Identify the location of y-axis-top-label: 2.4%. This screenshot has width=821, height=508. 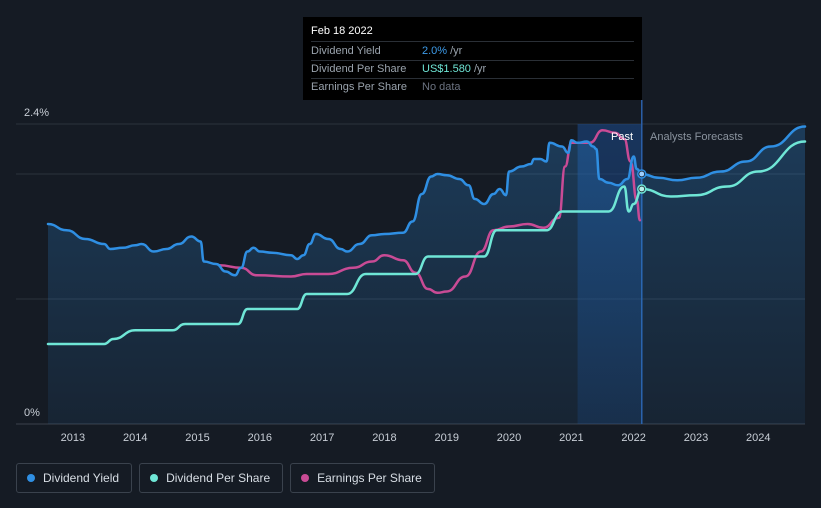
(36, 113).